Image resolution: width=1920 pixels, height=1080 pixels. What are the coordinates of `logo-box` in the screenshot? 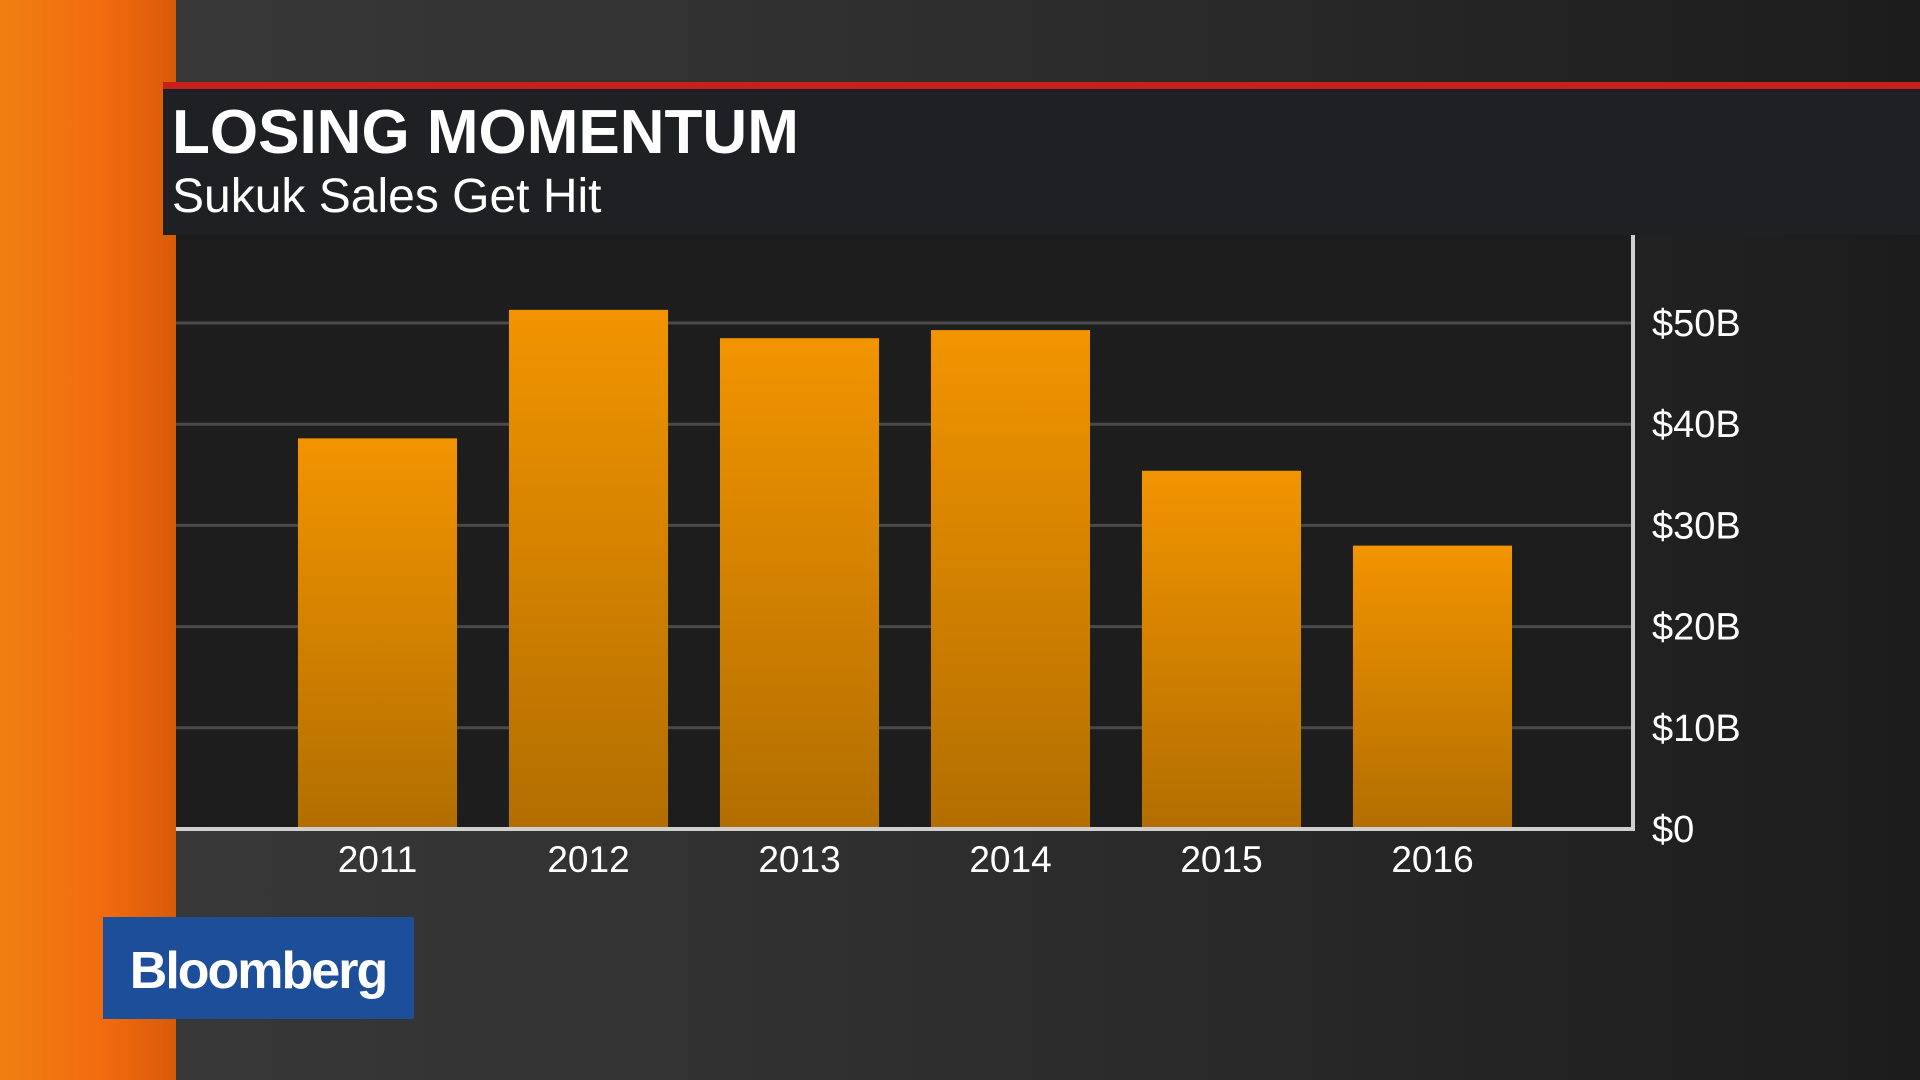 It's located at (258, 968).